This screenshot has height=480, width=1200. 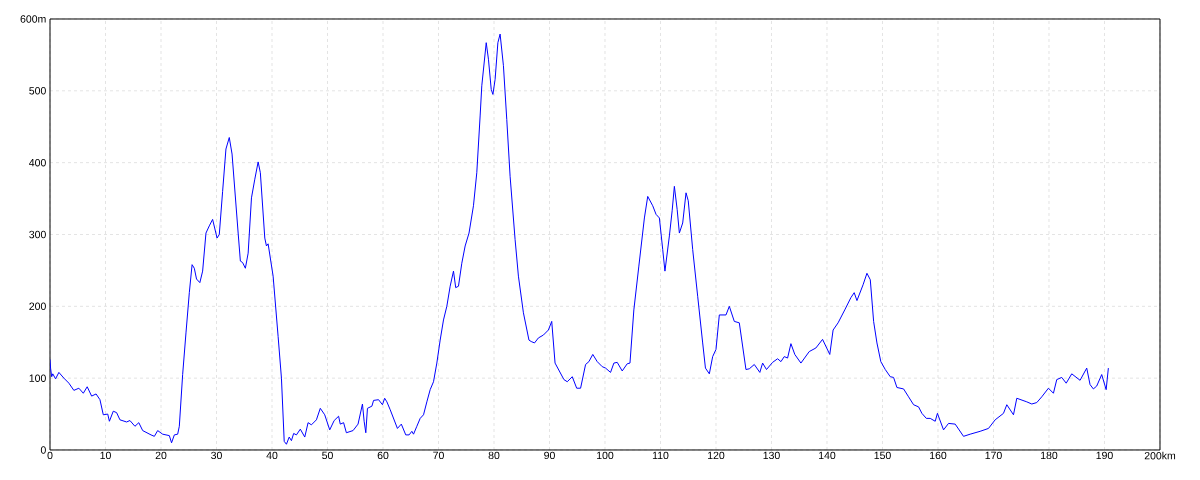 What do you see at coordinates (216, 455) in the screenshot?
I see `x-tick-label: 30` at bounding box center [216, 455].